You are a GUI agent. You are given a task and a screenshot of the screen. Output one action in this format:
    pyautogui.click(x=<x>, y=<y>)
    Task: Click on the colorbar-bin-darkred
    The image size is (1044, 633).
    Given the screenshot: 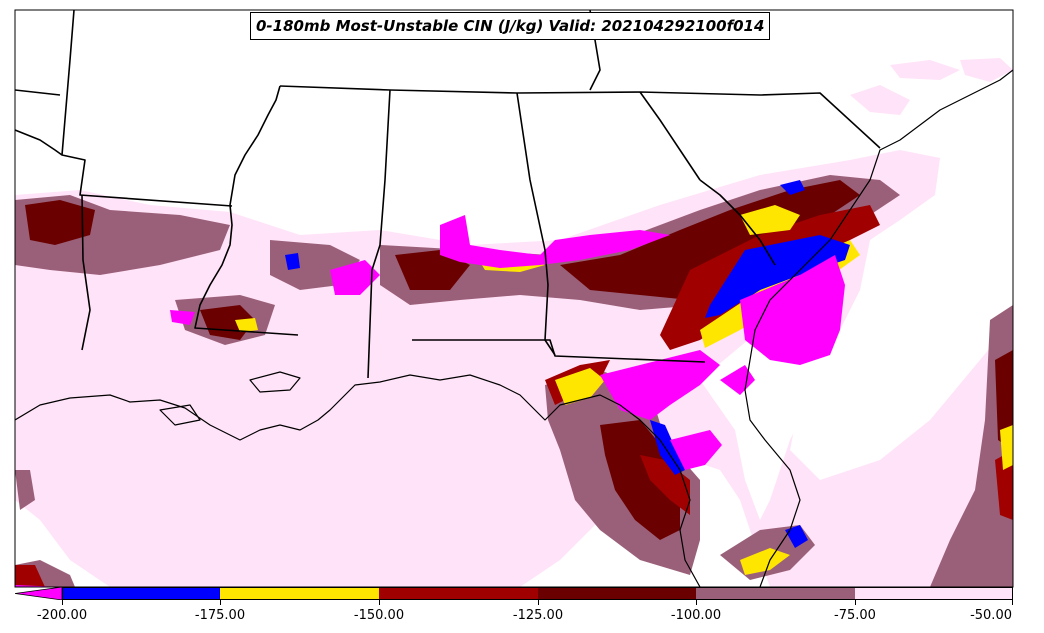 What is the action you would take?
    pyautogui.click(x=617, y=593)
    